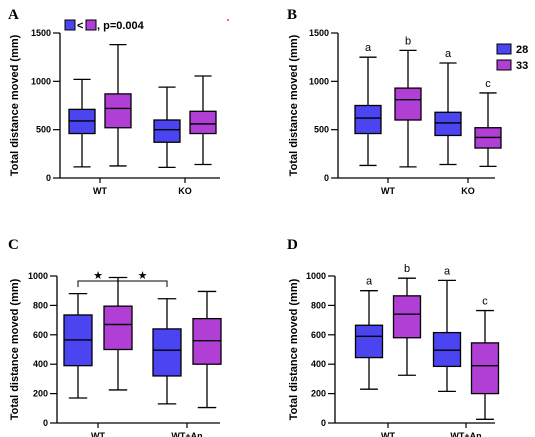  What do you see at coordinates (121, 26) in the screenshot?
I see `annotation-pvalue: , p=0.004` at bounding box center [121, 26].